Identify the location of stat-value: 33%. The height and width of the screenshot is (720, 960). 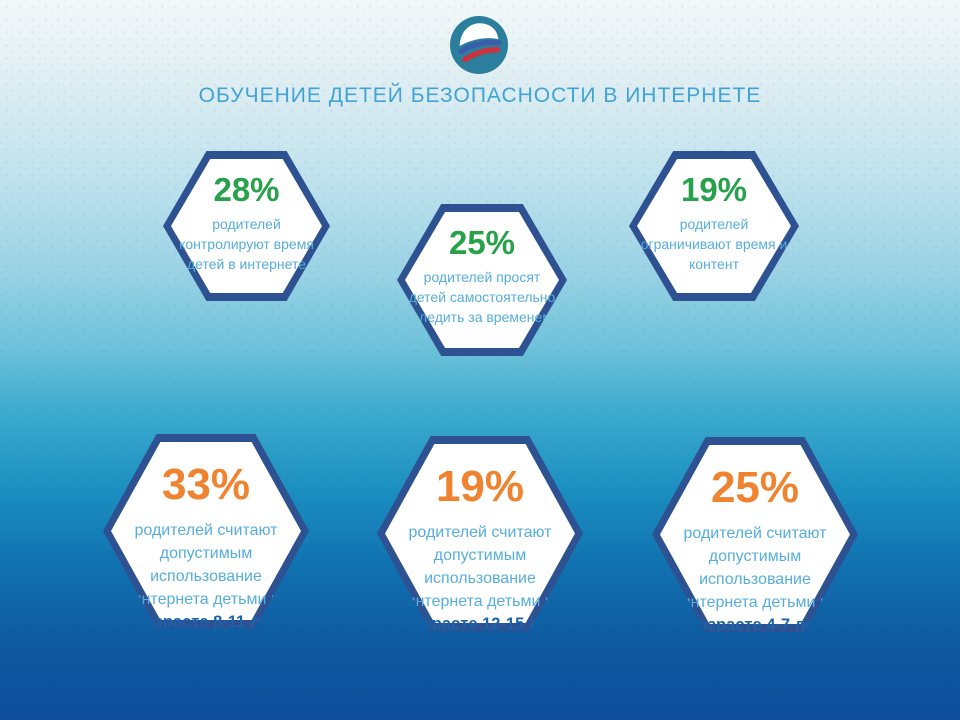
(206, 484).